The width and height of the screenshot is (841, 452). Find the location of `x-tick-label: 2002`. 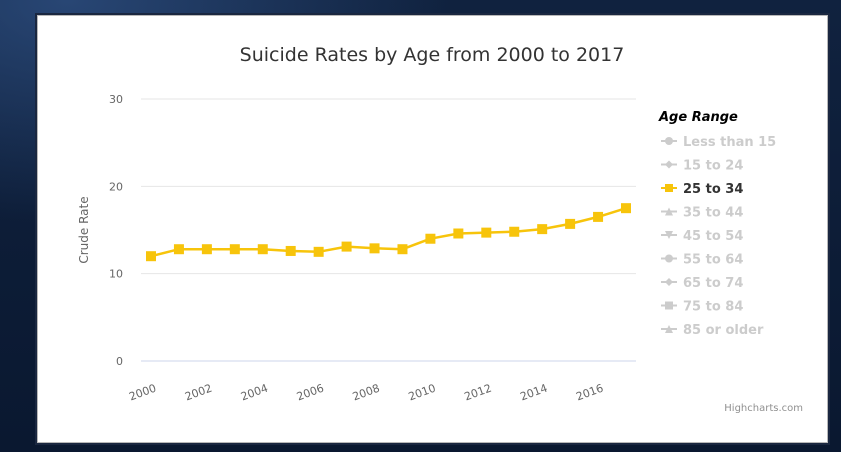

x-tick-label: 2002 is located at coordinates (198, 393).